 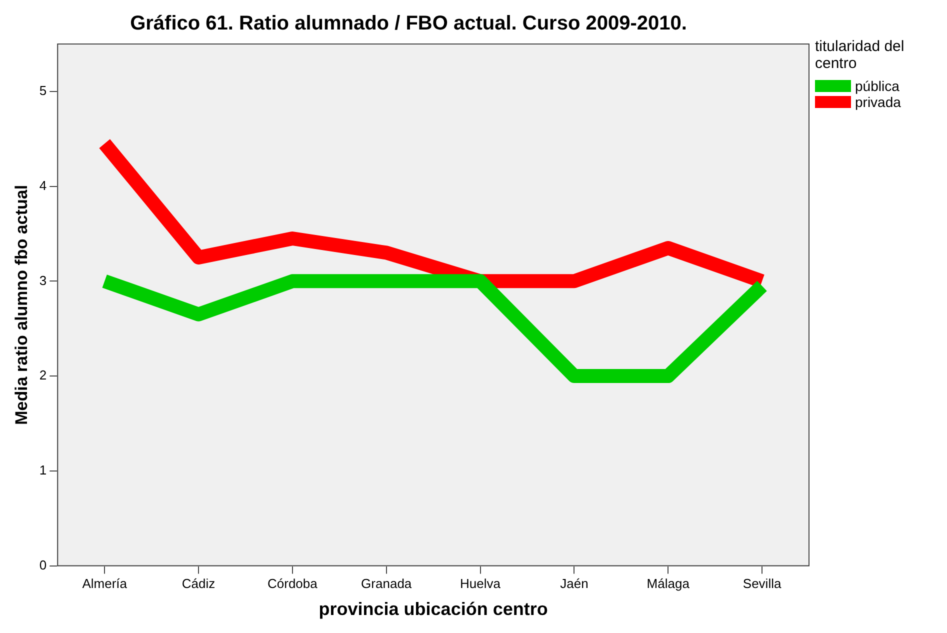 What do you see at coordinates (43, 280) in the screenshot?
I see `y-tick-label: 3` at bounding box center [43, 280].